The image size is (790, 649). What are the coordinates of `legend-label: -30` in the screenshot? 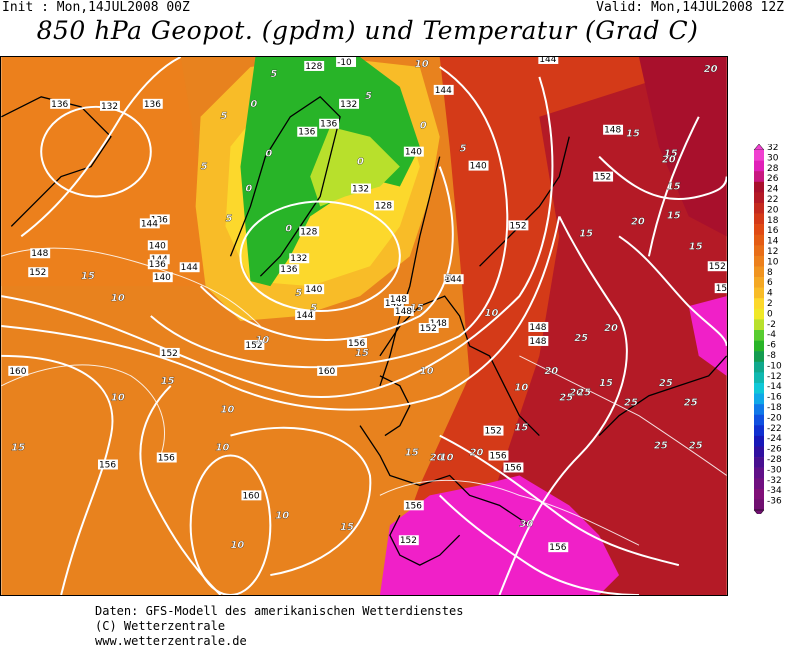 It's located at (774, 470).